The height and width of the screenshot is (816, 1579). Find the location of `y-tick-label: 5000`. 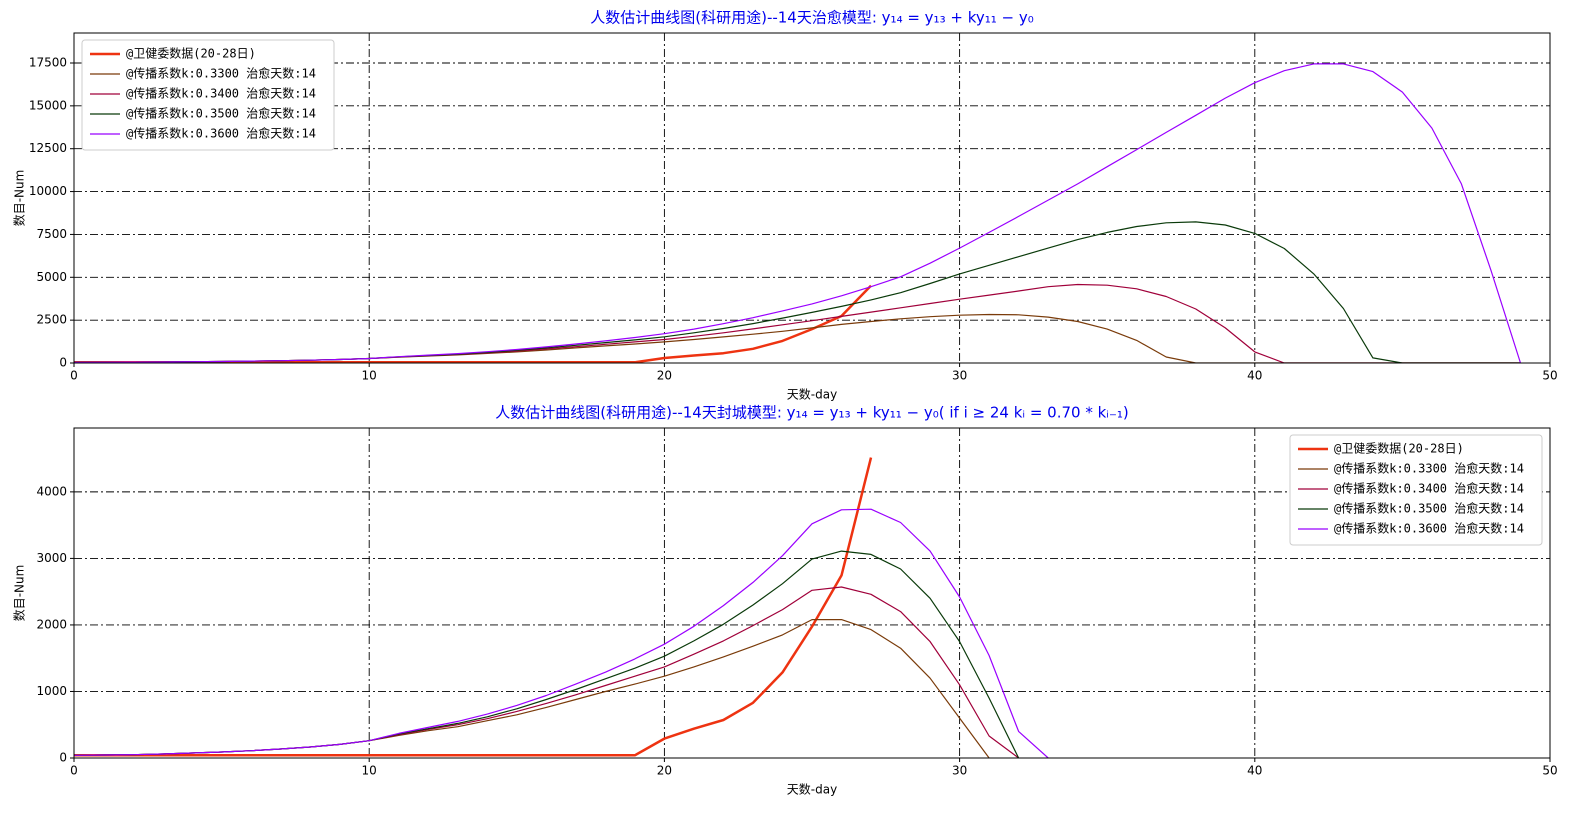

y-tick-label: 5000 is located at coordinates (51, 277).